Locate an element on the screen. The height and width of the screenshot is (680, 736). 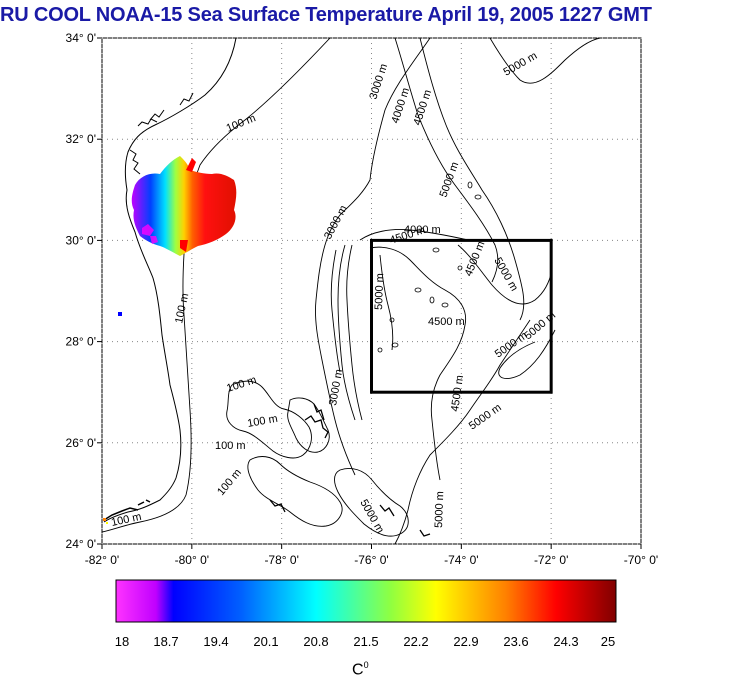
latitude-label: 26° 0' is located at coordinates (81, 443).